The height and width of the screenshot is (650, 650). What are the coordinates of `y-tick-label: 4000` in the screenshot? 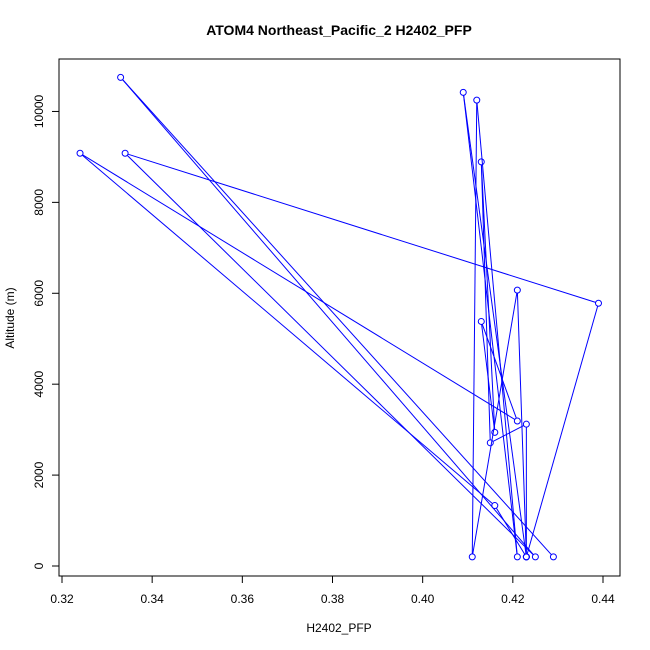 It's located at (39, 384).